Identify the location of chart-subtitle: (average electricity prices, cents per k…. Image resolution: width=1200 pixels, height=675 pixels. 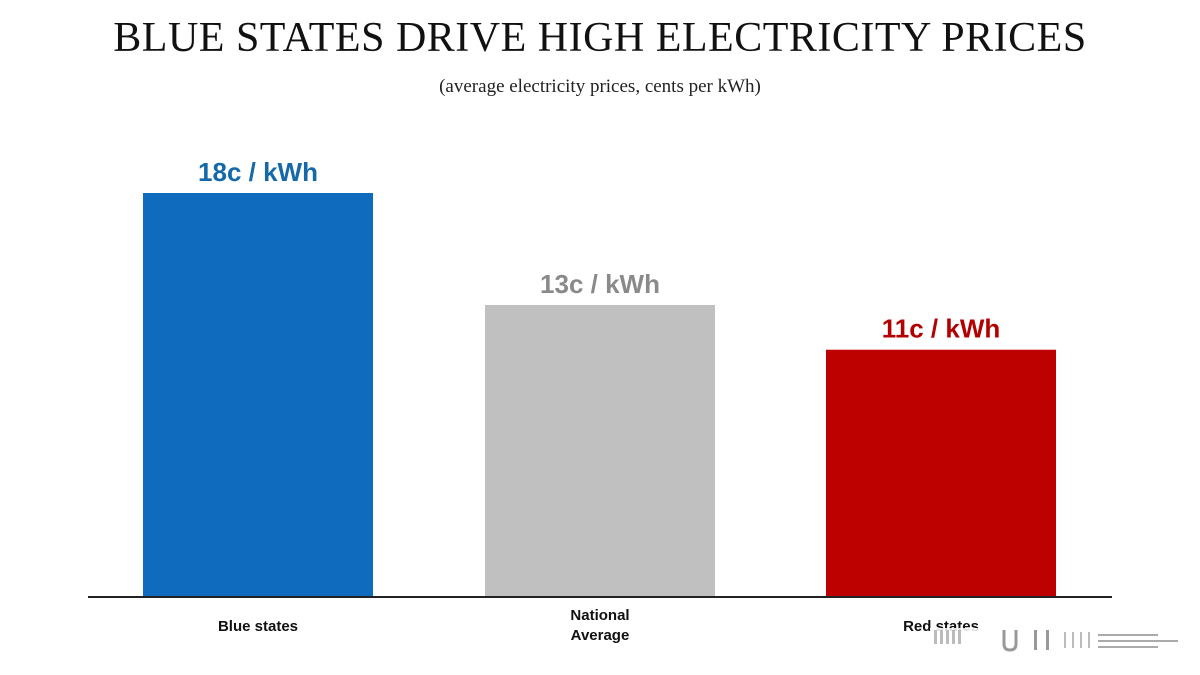
(600, 86).